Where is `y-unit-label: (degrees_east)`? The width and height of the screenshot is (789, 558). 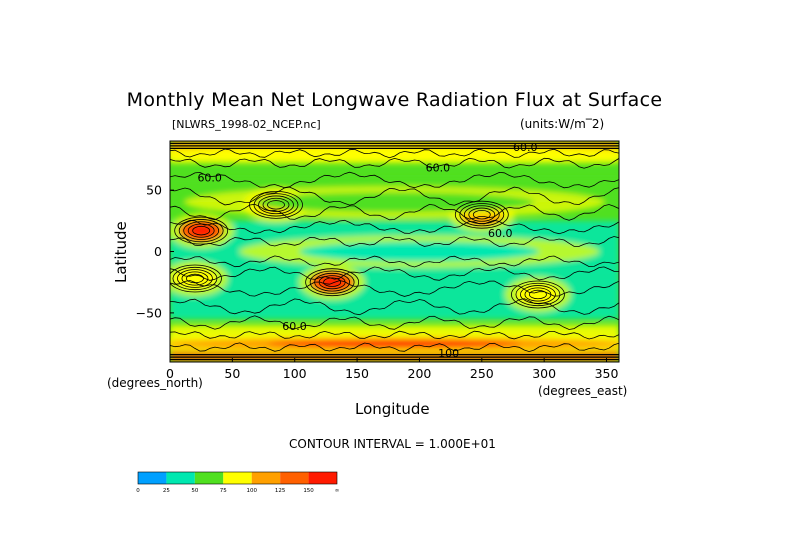 y-unit-label: (degrees_east) is located at coordinates (583, 391).